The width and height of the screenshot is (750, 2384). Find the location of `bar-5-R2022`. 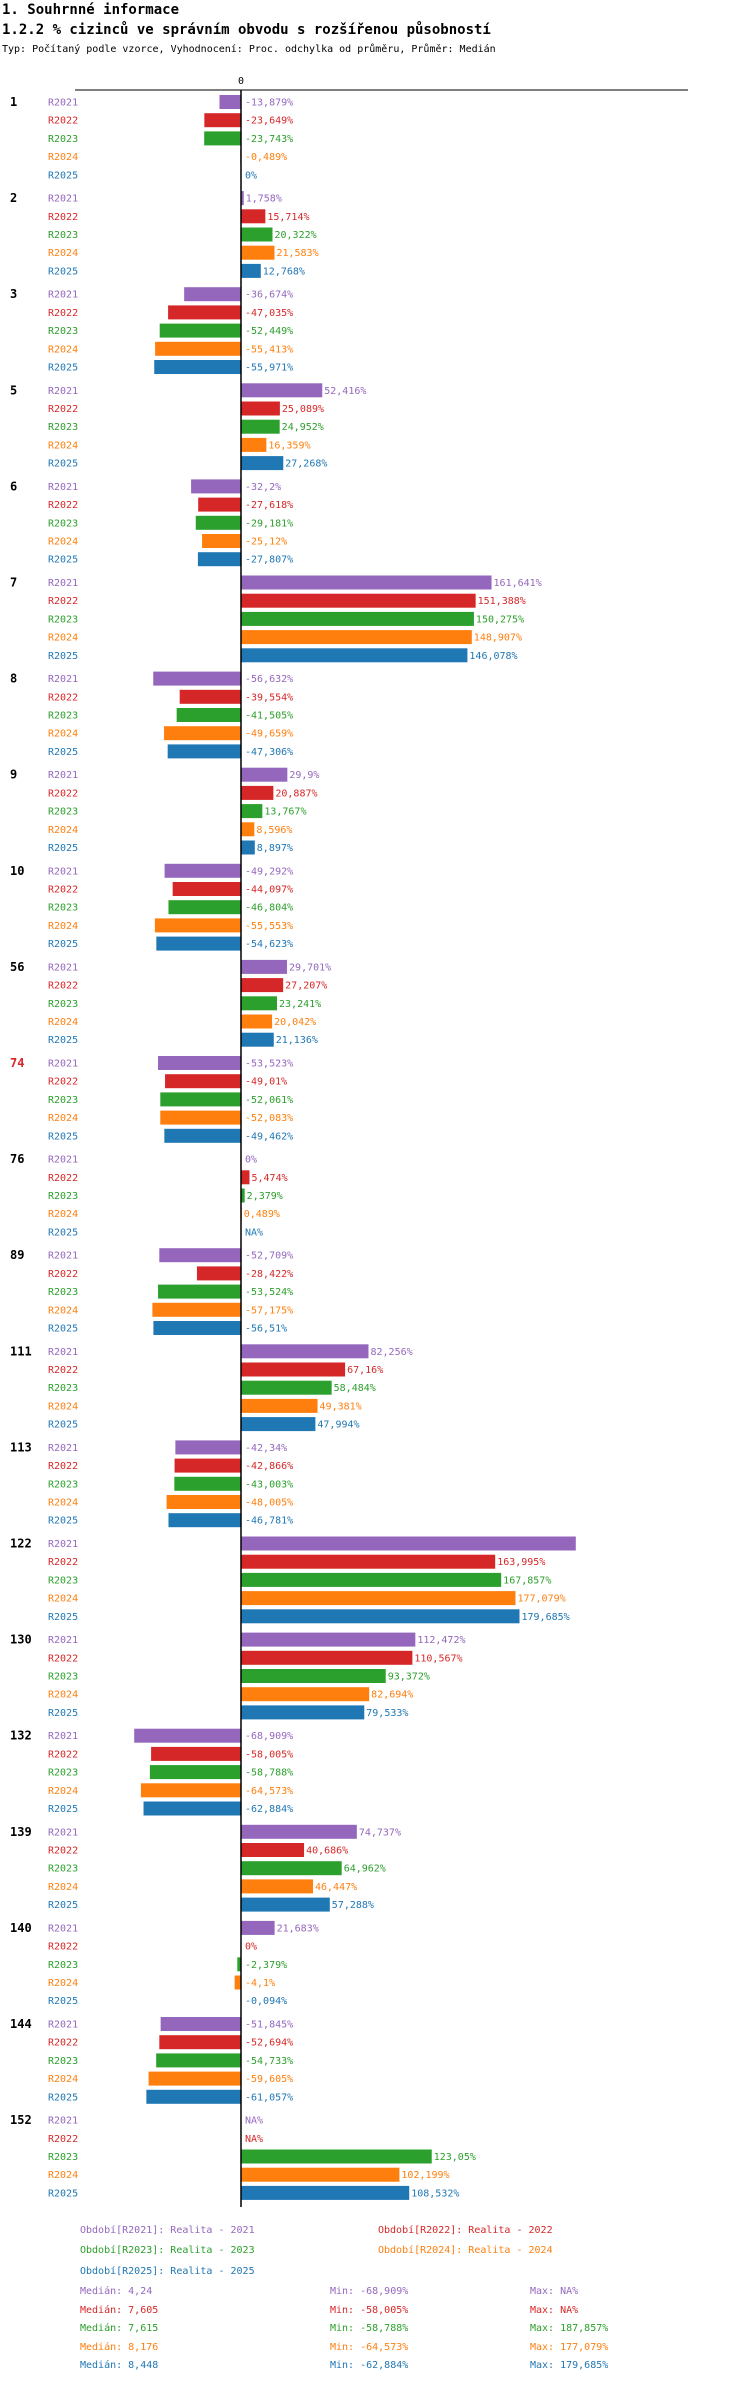

bar-5-R2022 is located at coordinates (260, 408).